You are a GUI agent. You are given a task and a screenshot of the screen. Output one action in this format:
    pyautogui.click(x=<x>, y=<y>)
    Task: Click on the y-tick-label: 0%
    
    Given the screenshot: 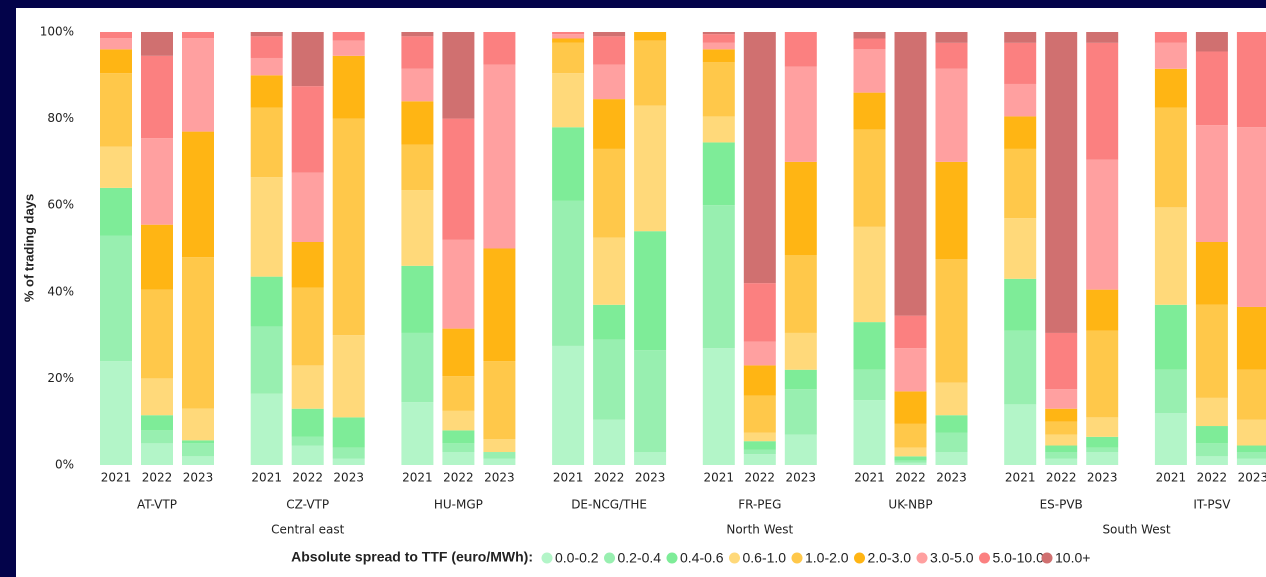 What is the action you would take?
    pyautogui.click(x=64, y=465)
    